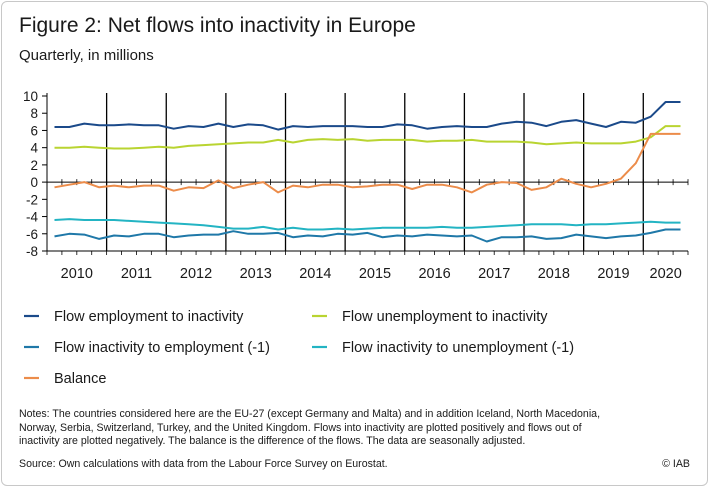  Describe the element at coordinates (34, 165) in the screenshot. I see `y-tick-label: 2` at that location.